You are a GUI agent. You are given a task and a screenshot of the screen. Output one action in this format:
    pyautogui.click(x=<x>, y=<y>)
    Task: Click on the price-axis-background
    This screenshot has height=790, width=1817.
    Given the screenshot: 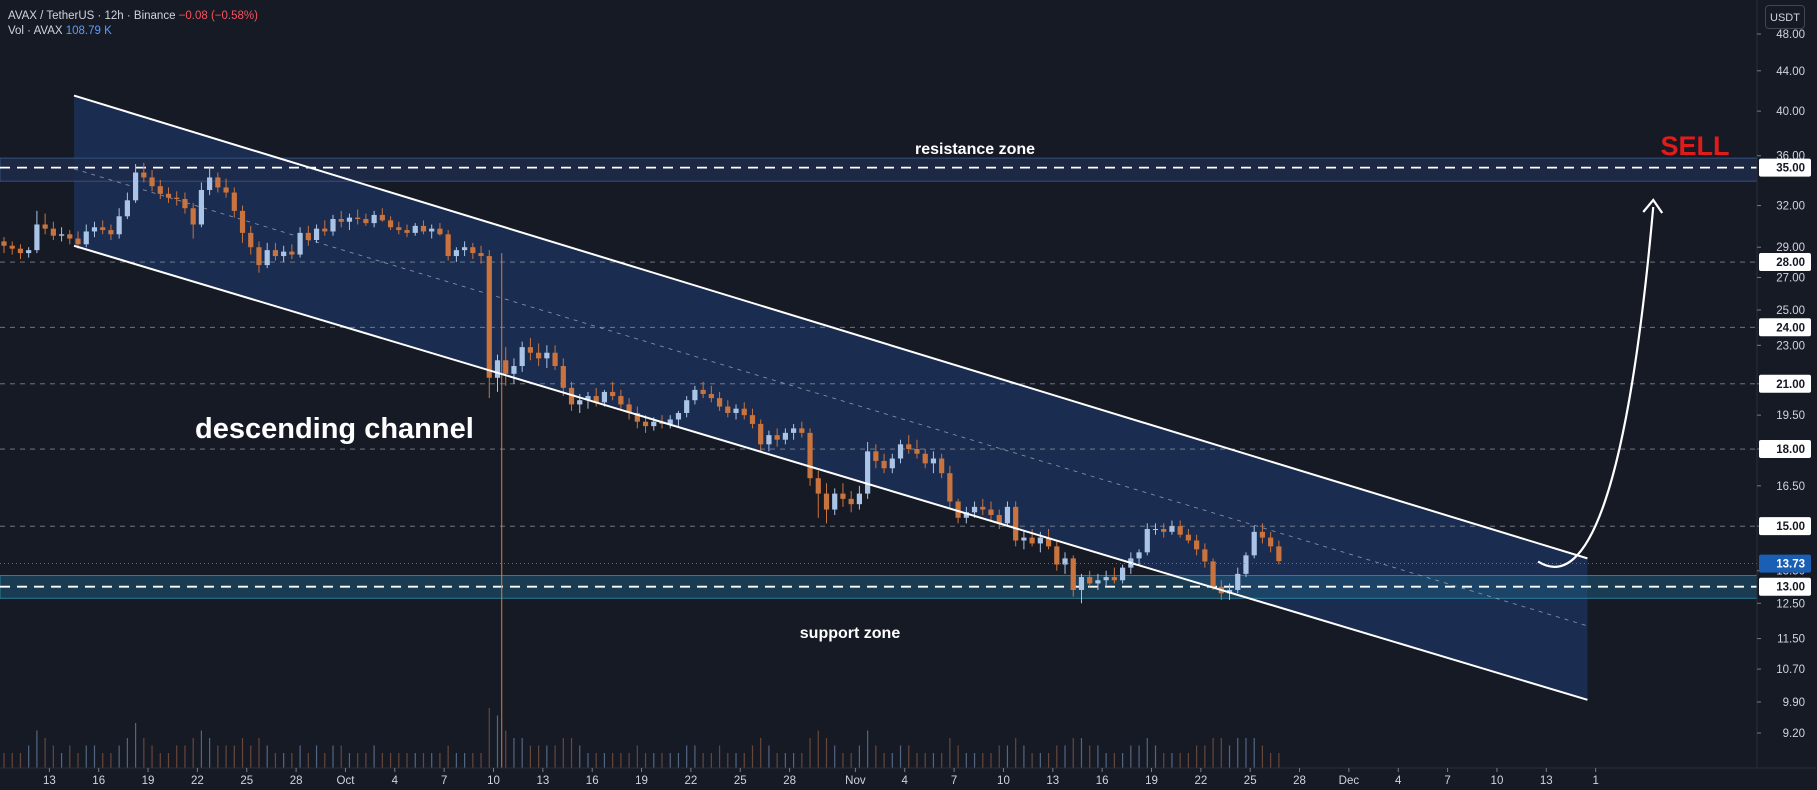 What is the action you would take?
    pyautogui.click(x=1787, y=395)
    